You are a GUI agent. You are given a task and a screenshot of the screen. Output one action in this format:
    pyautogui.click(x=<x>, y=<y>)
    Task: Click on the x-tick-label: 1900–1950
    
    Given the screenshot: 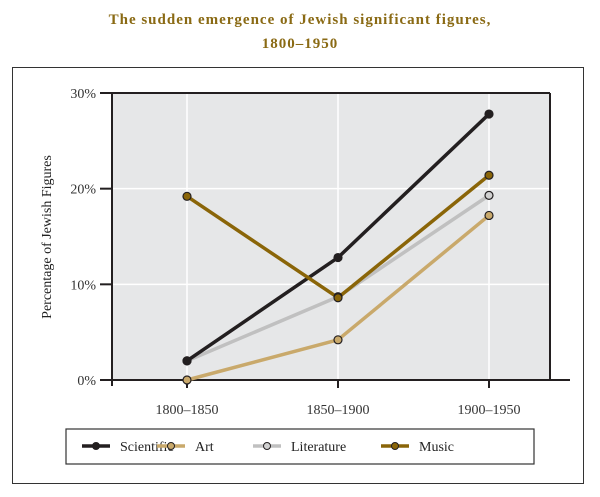 What is the action you would take?
    pyautogui.click(x=489, y=410)
    